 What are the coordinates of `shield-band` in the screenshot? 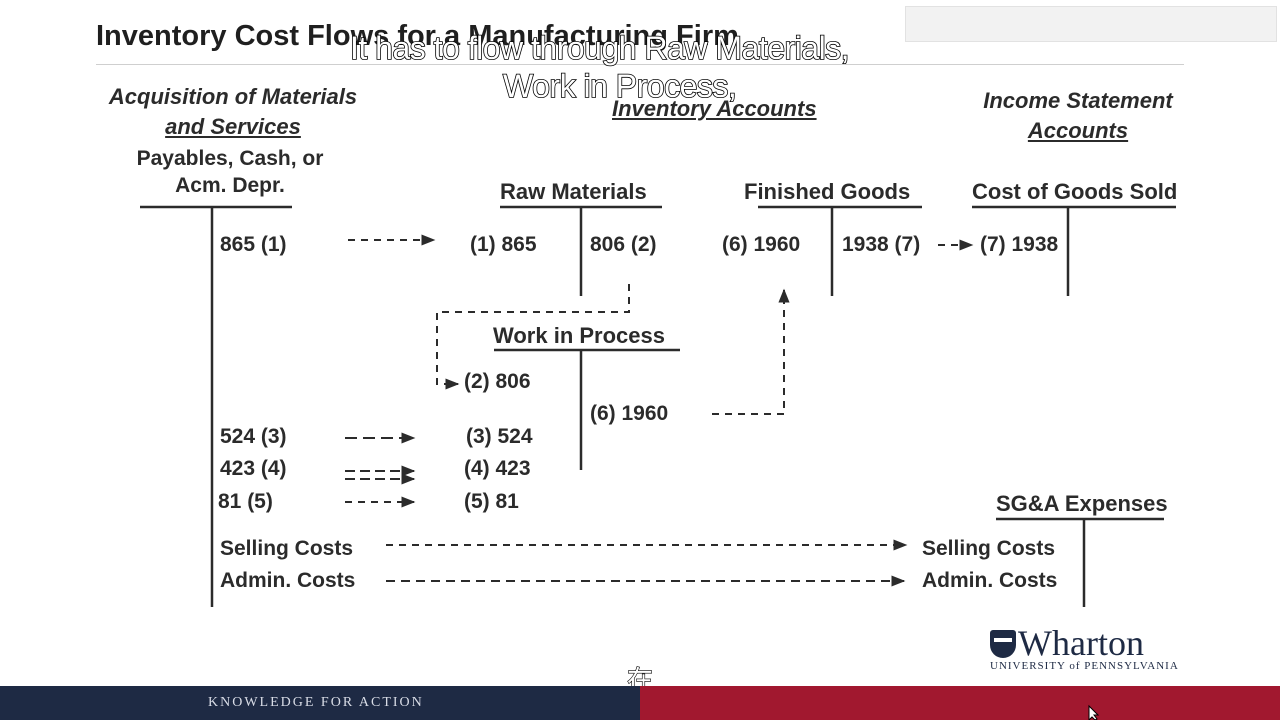 It's located at (1003, 640).